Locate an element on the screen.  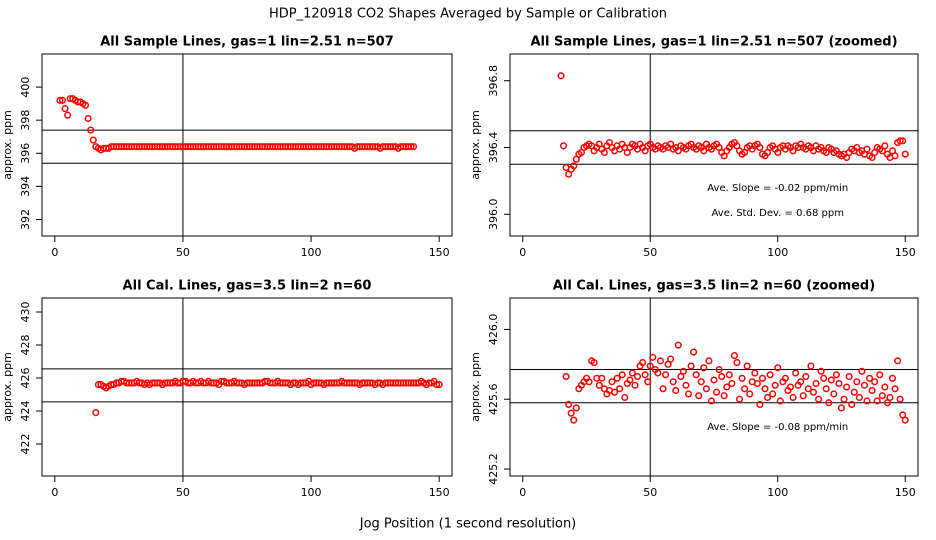
annotation: Ave. Slope = -0.02 ppm/min is located at coordinates (777, 188).